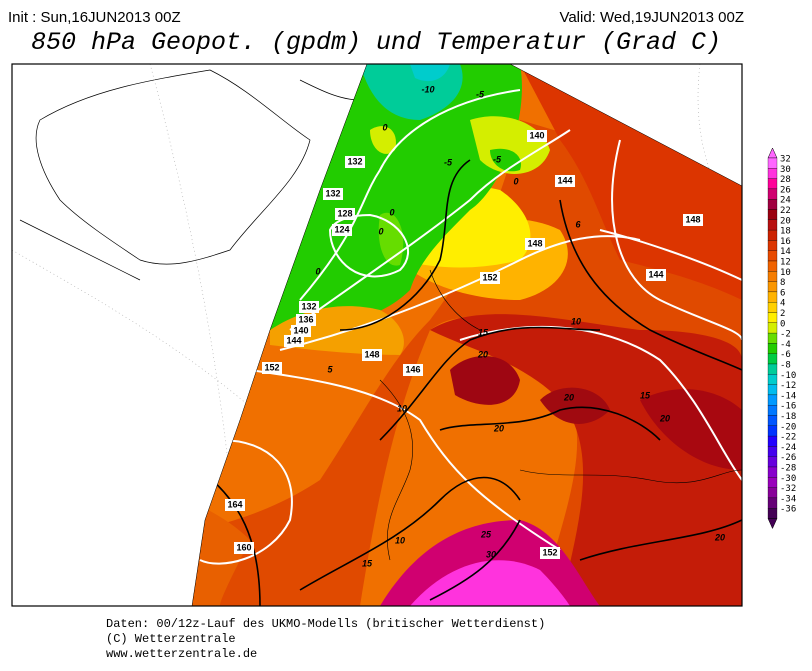  I want to click on colorbar-label: -34, so click(788, 499).